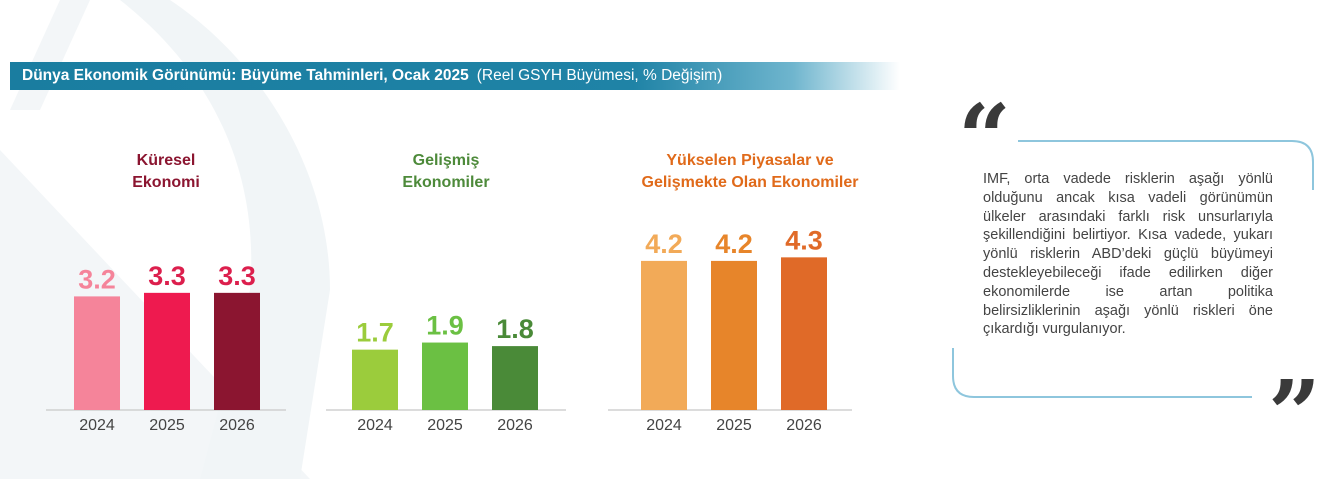  What do you see at coordinates (375, 333) in the screenshot?
I see `data-label: 1.7` at bounding box center [375, 333].